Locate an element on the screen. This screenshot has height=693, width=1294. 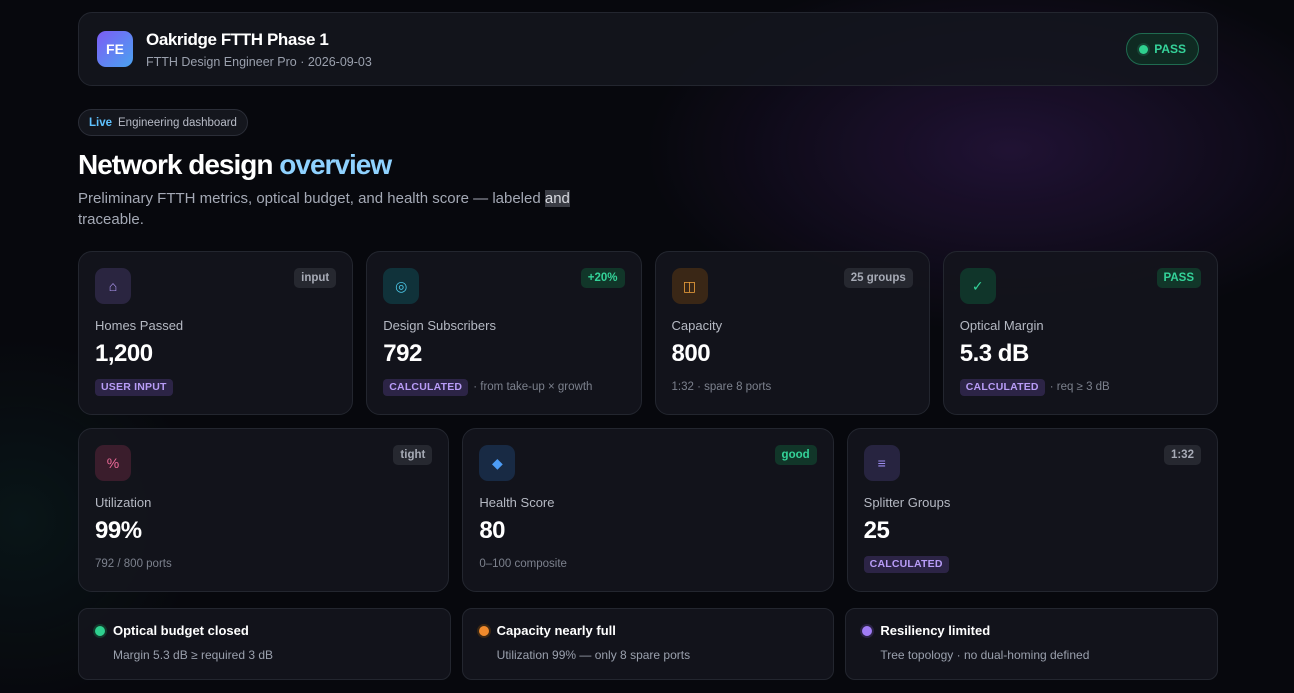
page-title-main: Network design is located at coordinates (175, 164).